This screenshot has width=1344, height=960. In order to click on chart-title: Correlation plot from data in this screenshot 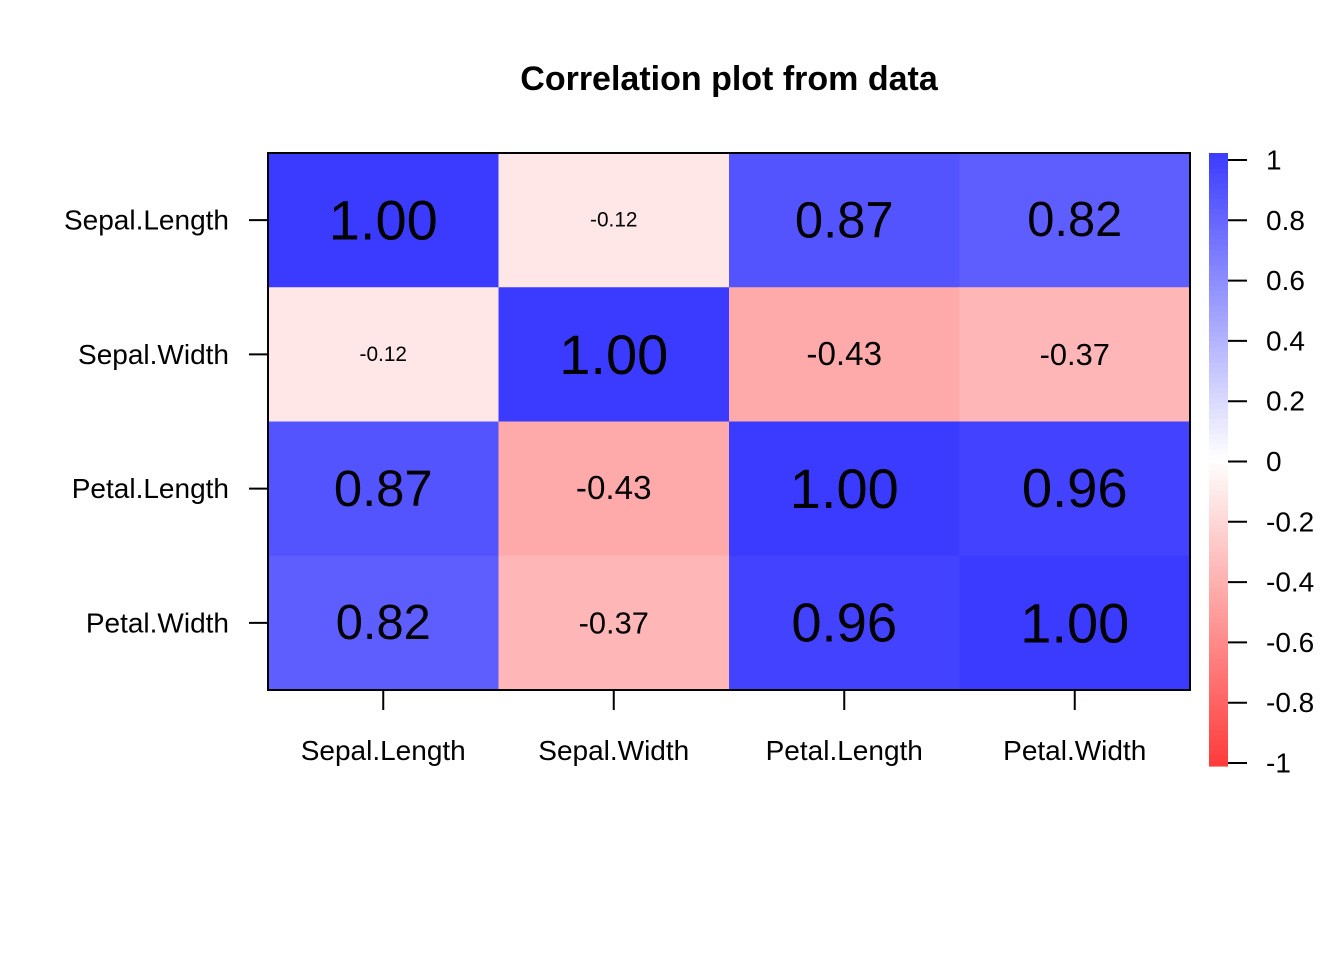, I will do `click(729, 79)`.